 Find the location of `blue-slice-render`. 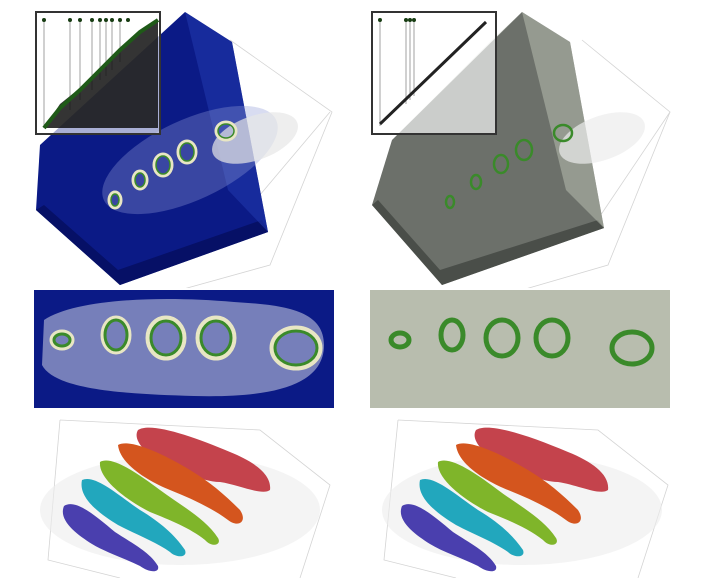

blue-slice-render is located at coordinates (184, 349).